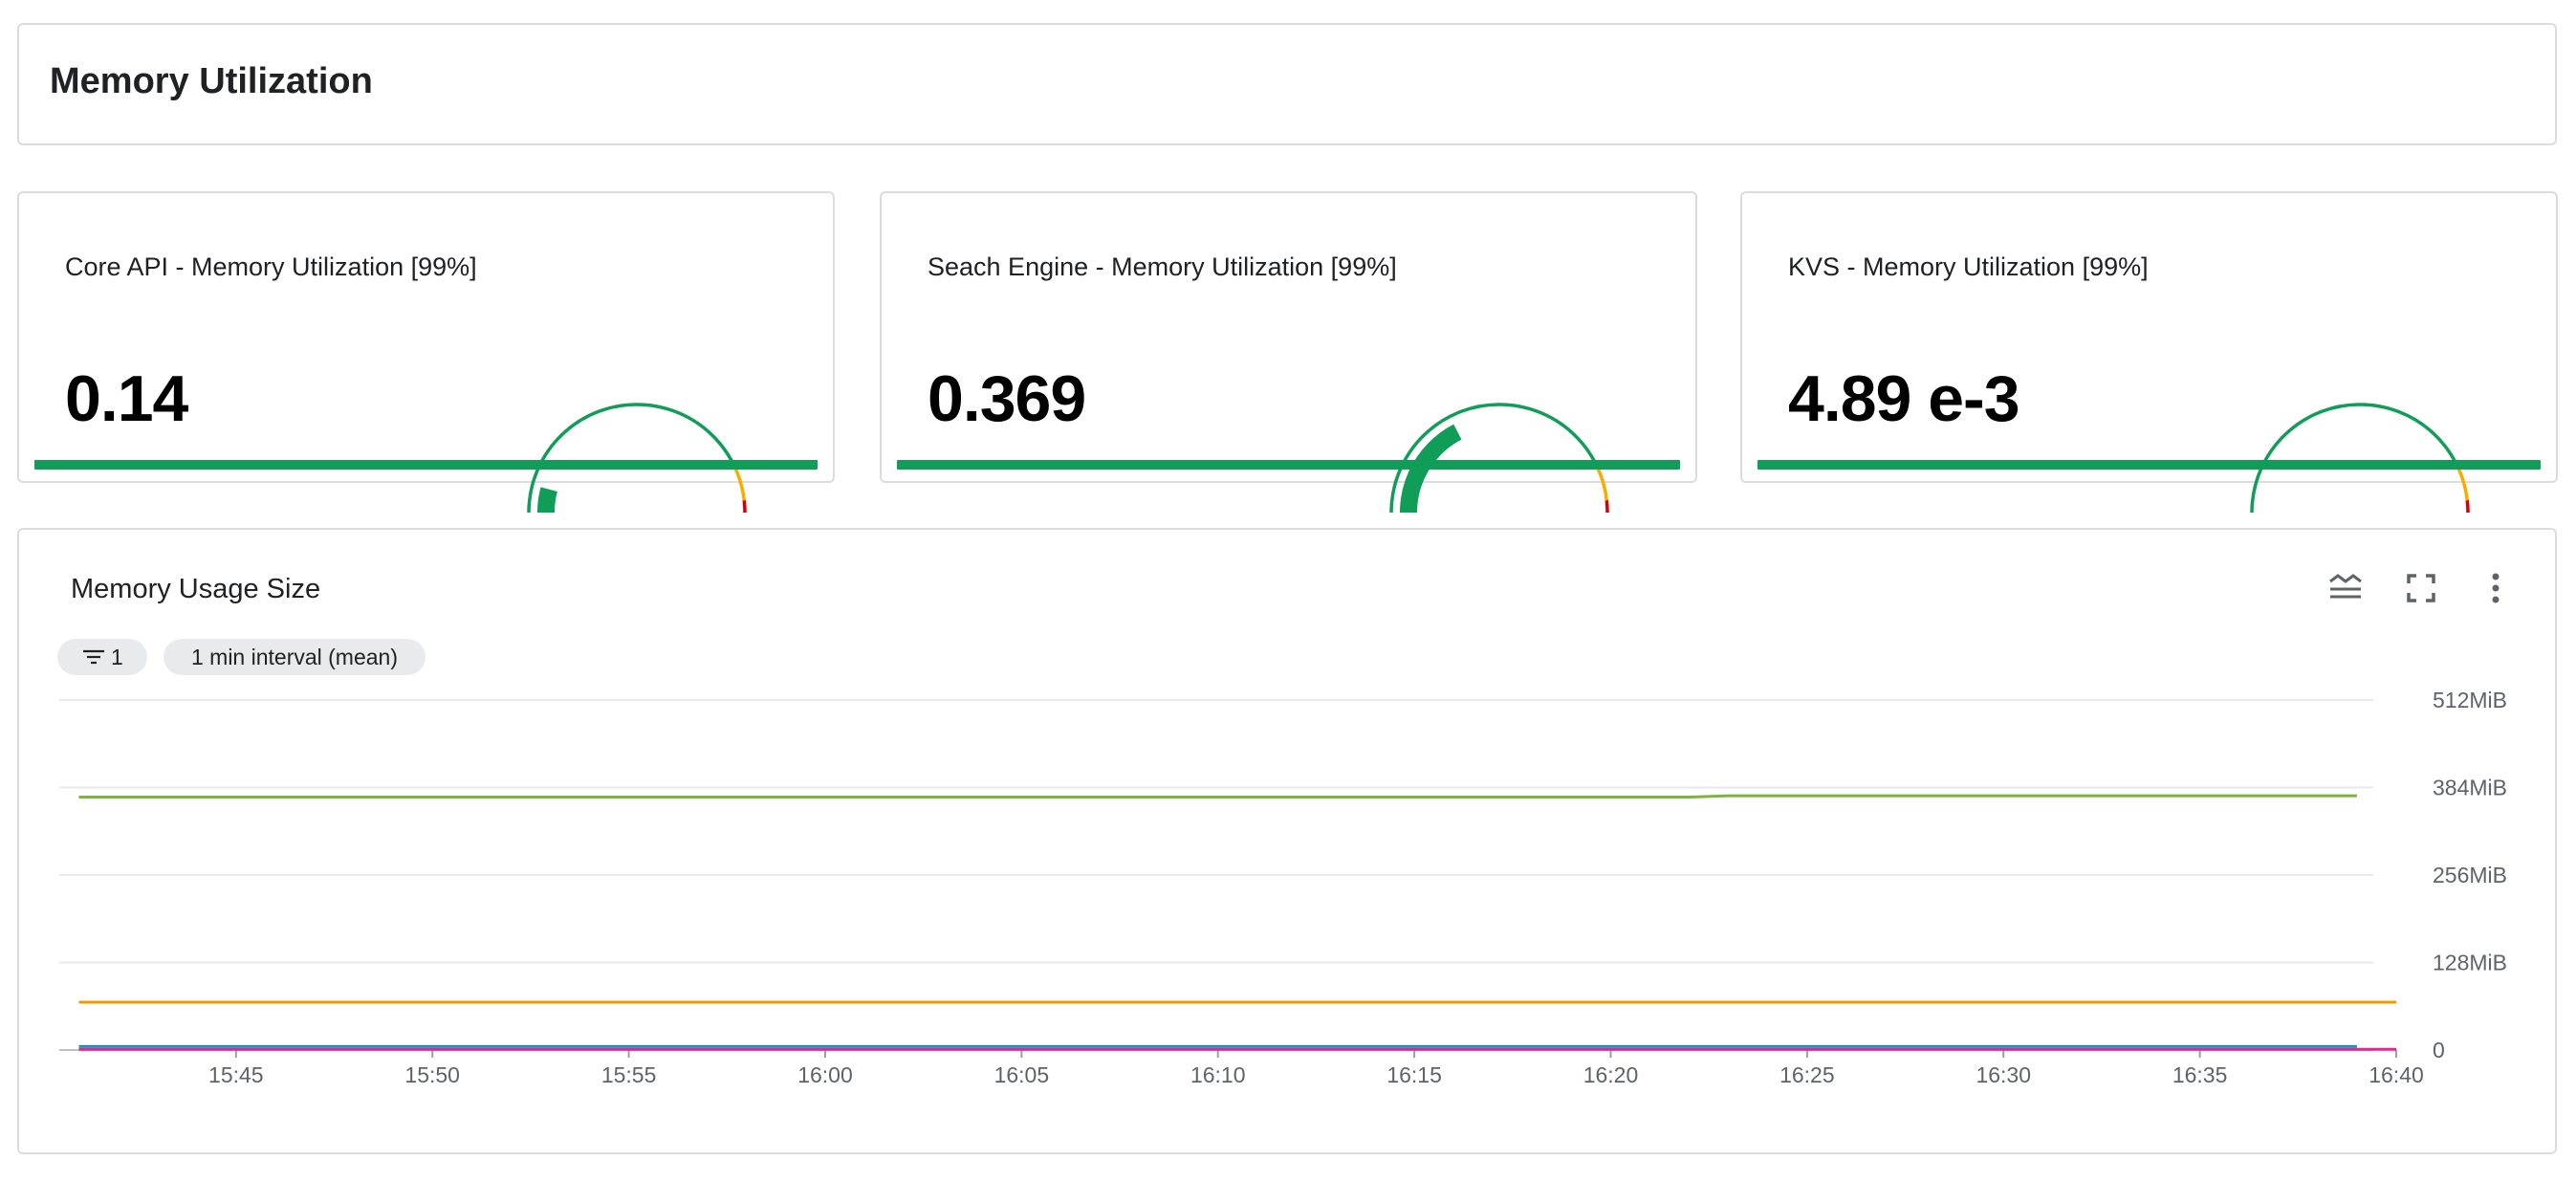 This screenshot has height=1182, width=2576. Describe the element at coordinates (2003, 1074) in the screenshot. I see `x-tick-label: 16:30` at that location.